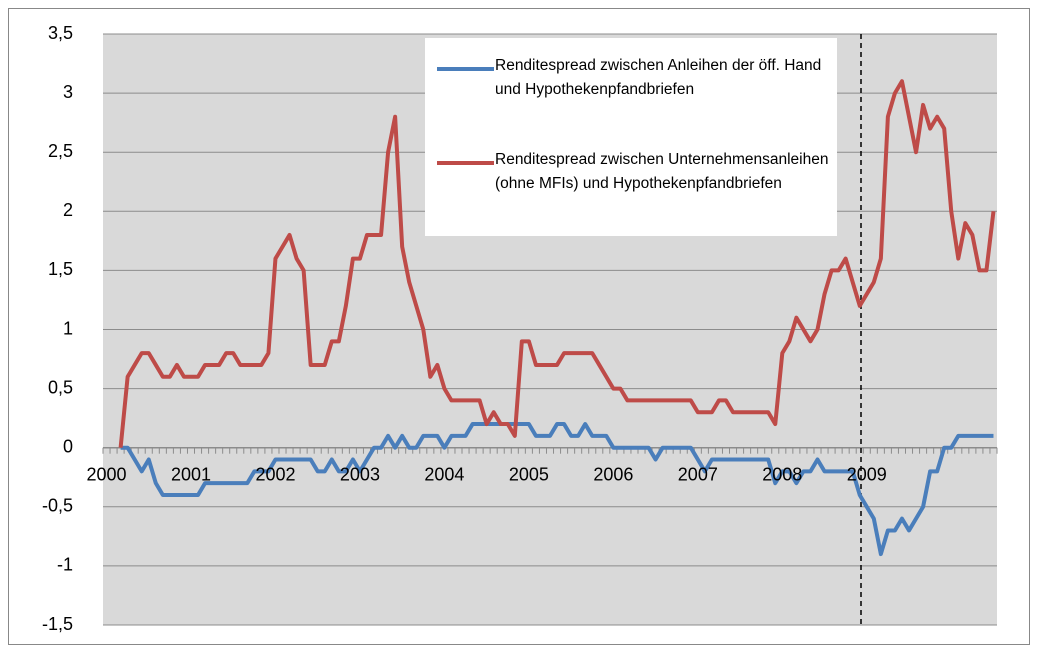 Image resolution: width=1038 pixels, height=658 pixels. What do you see at coordinates (444, 474) in the screenshot?
I see `x-tick-label: 2004` at bounding box center [444, 474].